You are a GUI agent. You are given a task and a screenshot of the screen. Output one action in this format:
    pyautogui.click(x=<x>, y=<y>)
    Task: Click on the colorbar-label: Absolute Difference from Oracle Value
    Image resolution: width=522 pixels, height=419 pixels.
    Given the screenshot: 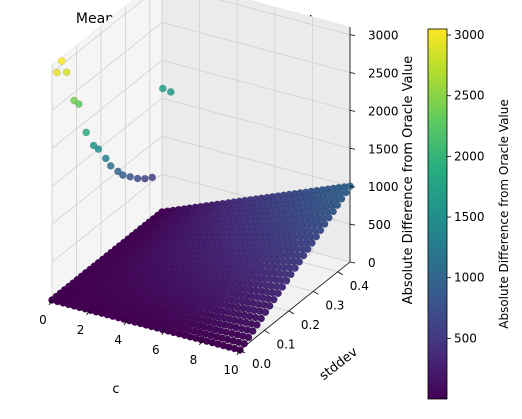 What is the action you would take?
    pyautogui.click(x=504, y=214)
    